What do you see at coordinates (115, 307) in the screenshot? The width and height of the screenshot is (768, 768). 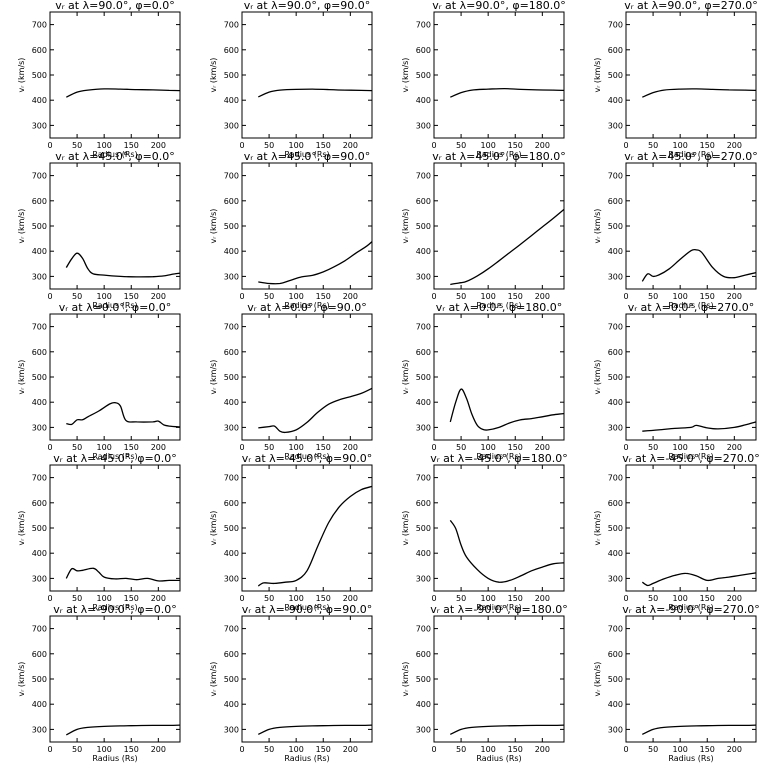 I see `panel-title: vᵣ at λ=0.0°, φ=0.0°` at bounding box center [115, 307].